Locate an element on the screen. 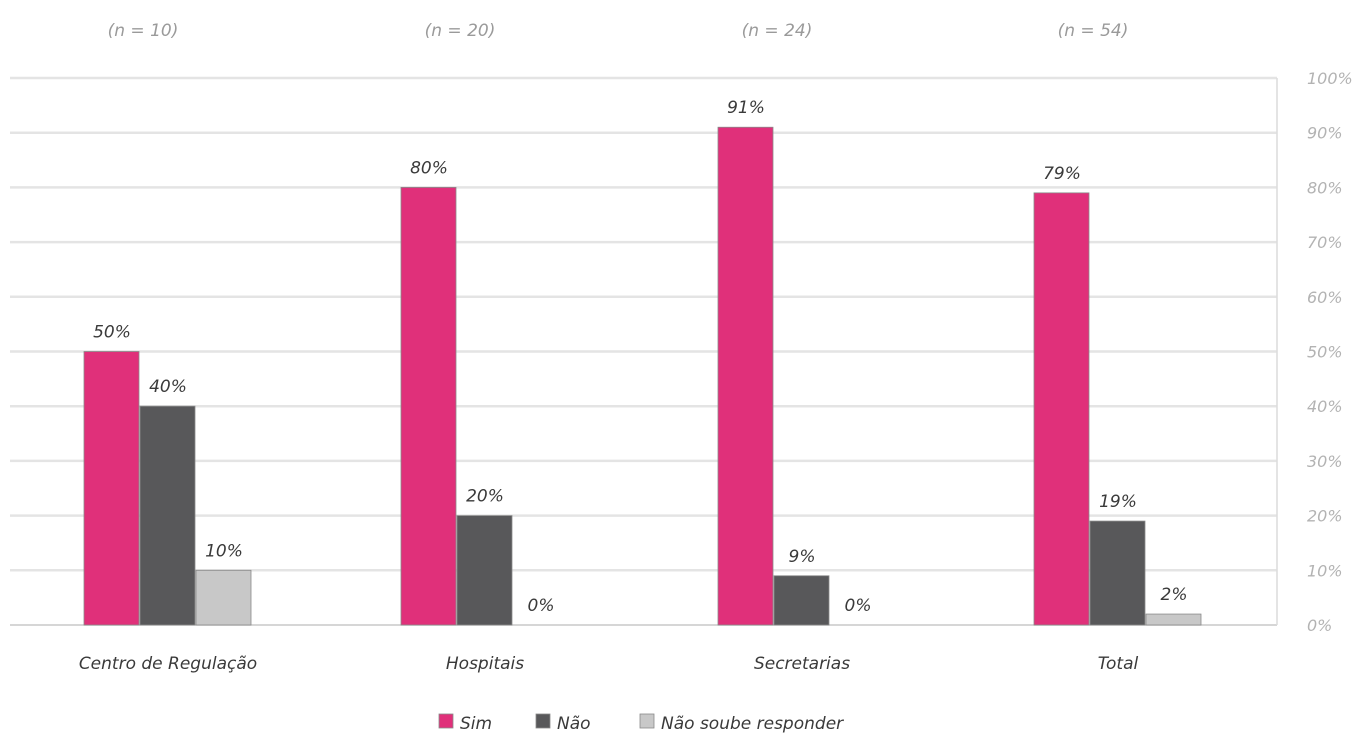  sample-size-label: (n = 24) is located at coordinates (777, 31).